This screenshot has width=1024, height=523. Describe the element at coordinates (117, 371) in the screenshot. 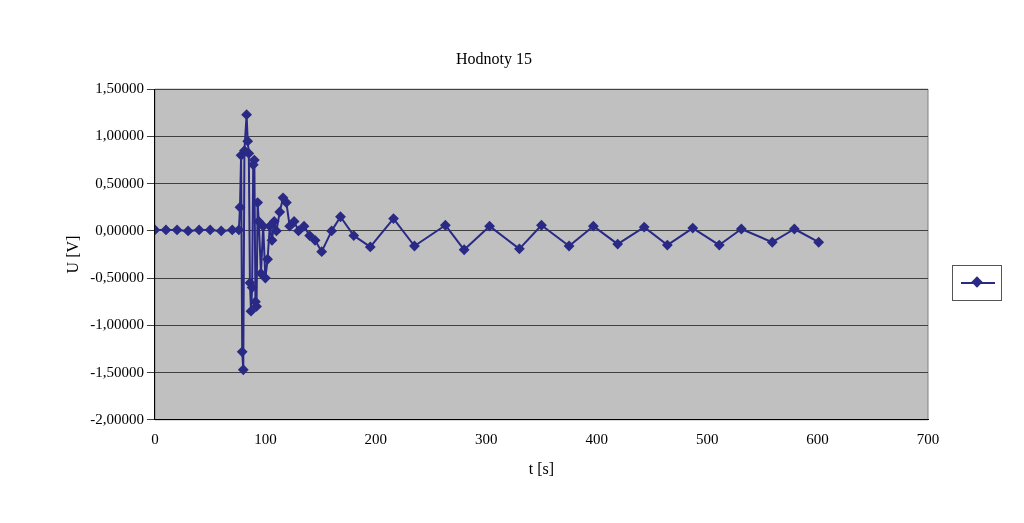

I see `y-tick-label: -1,50000` at that location.